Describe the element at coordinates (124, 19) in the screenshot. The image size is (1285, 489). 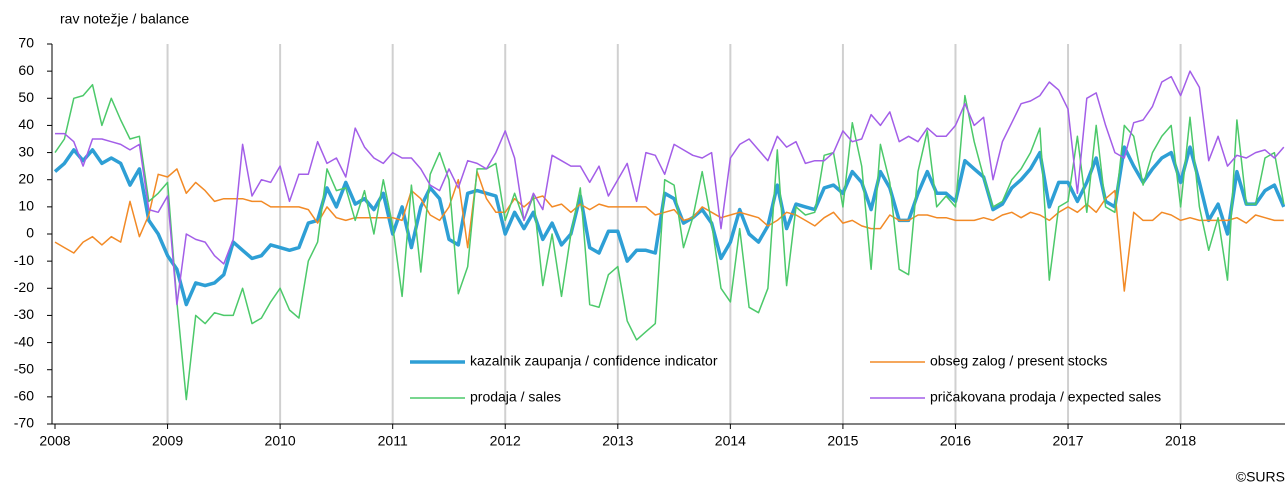
I see `chart-title: rav notežje / balance` at that location.